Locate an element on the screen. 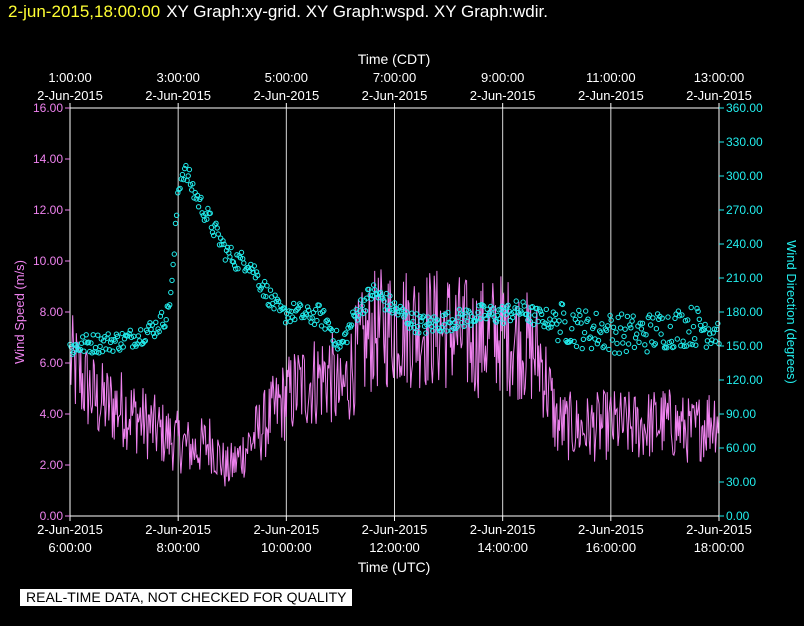 The width and height of the screenshot is (804, 626). bottom-tick-time: 12:00:00 is located at coordinates (394, 547).